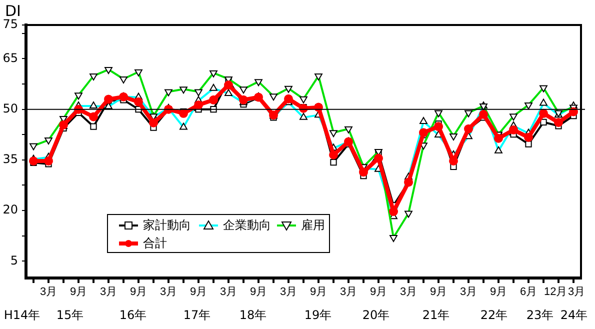  What do you see at coordinates (167, 225) in the screenshot?
I see `legend-label: 家計動向` at bounding box center [167, 225].